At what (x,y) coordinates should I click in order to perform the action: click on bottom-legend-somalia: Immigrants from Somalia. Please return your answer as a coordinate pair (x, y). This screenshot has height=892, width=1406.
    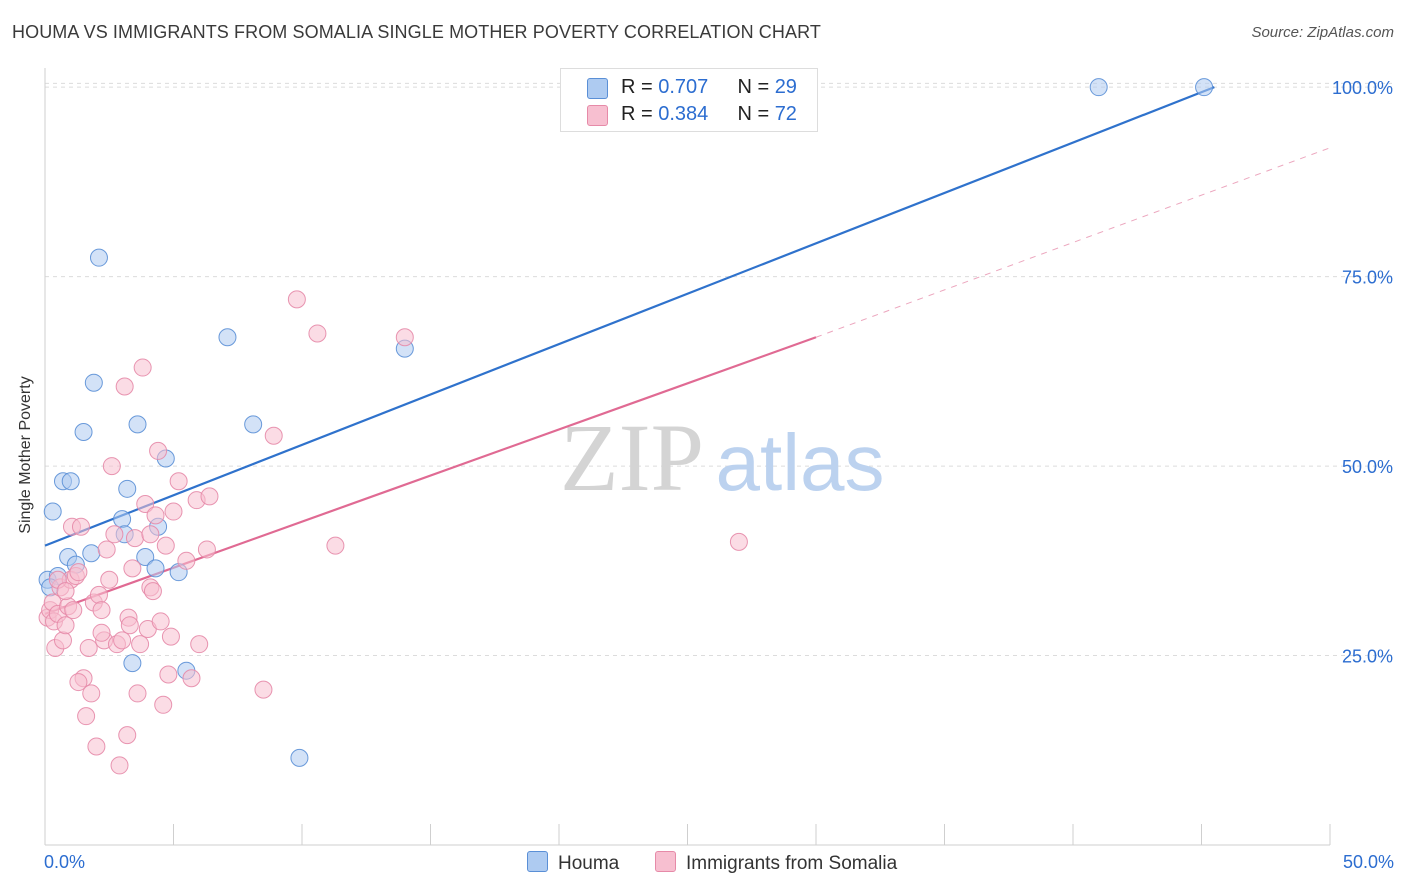
    Looking at the image, I should click on (776, 863).